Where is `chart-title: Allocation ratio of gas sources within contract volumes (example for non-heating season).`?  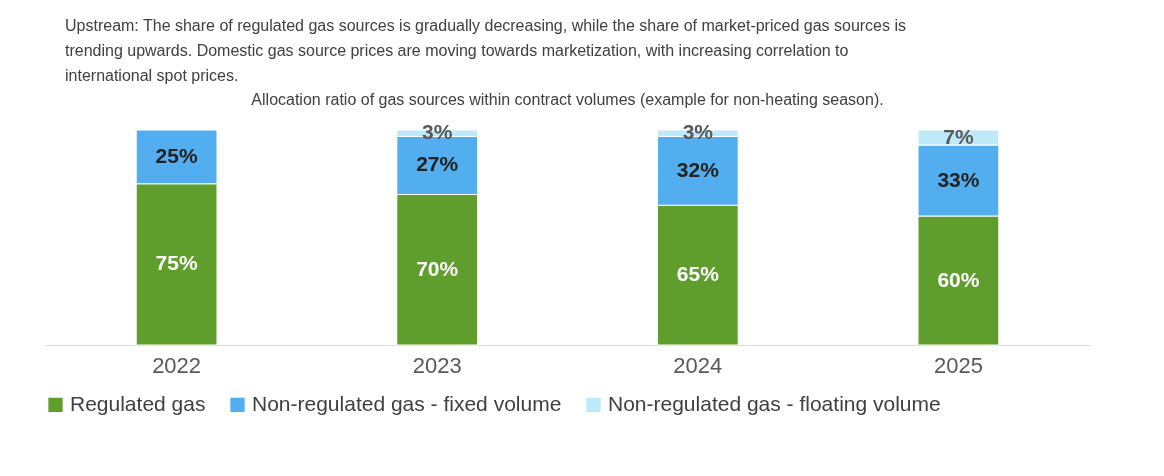
chart-title: Allocation ratio of gas sources within contract volumes (example for non-heating season). is located at coordinates (567, 100).